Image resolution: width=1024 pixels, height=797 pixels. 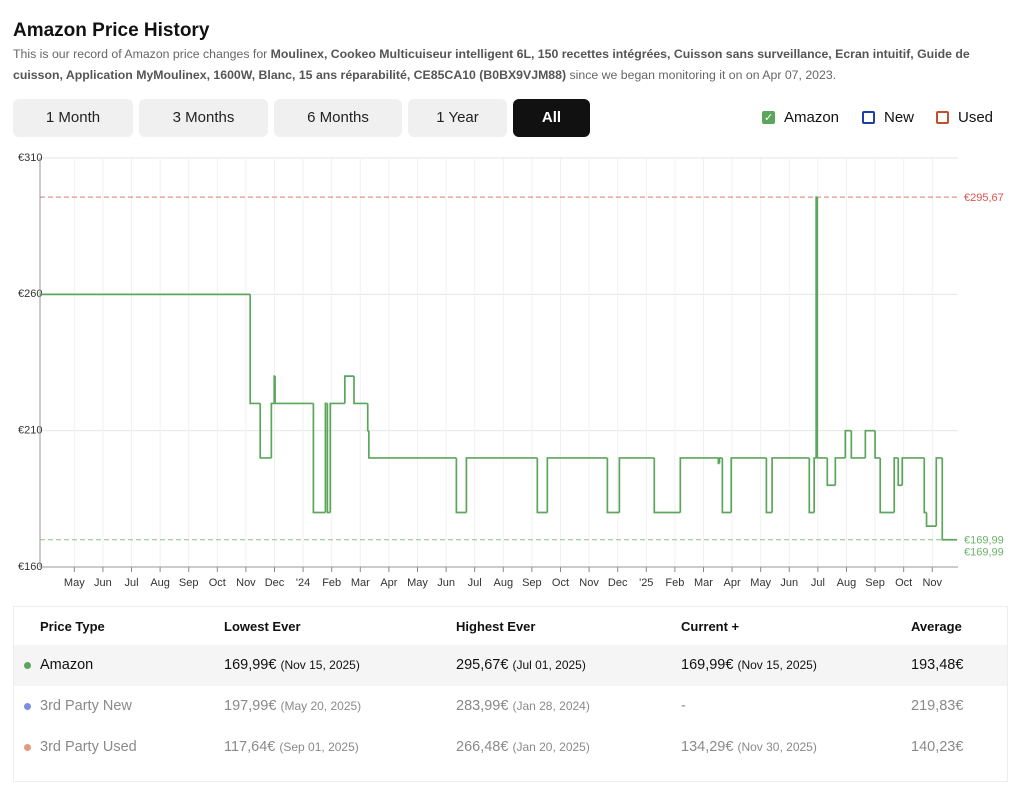 I want to click on legend-item: New, so click(x=888, y=117).